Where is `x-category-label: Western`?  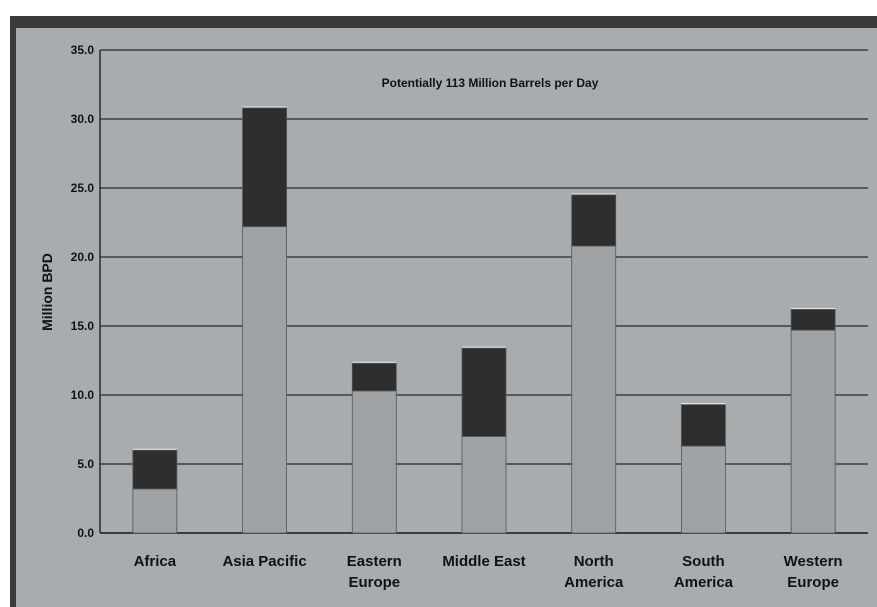
x-category-label: Western is located at coordinates (813, 561).